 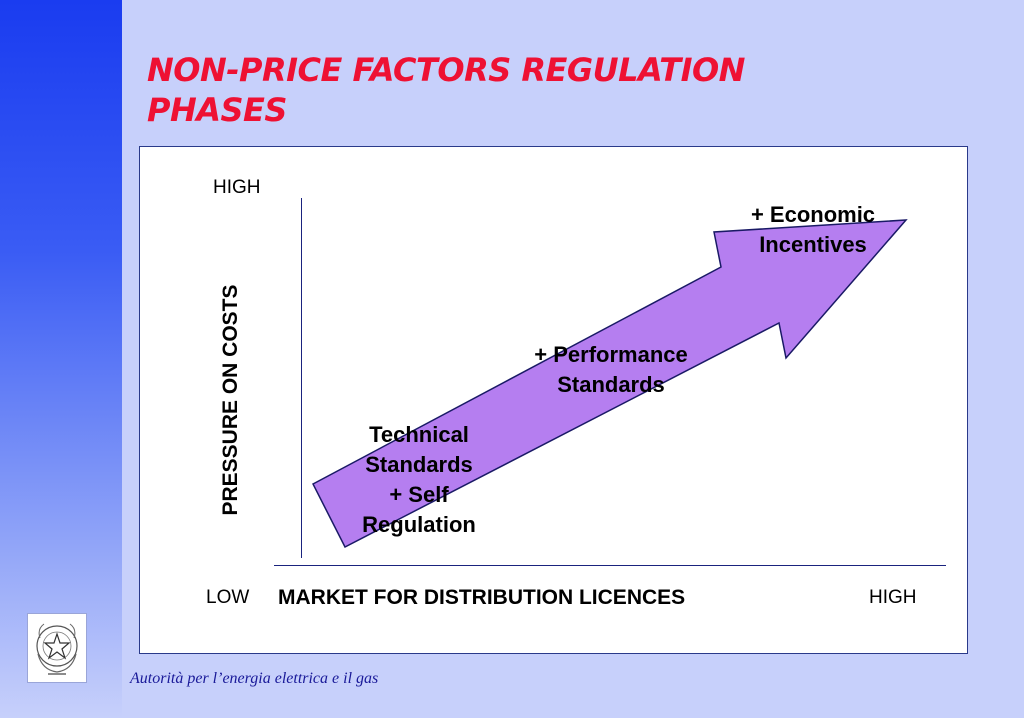 I want to click on x-axis-low-label: LOW, so click(x=228, y=597).